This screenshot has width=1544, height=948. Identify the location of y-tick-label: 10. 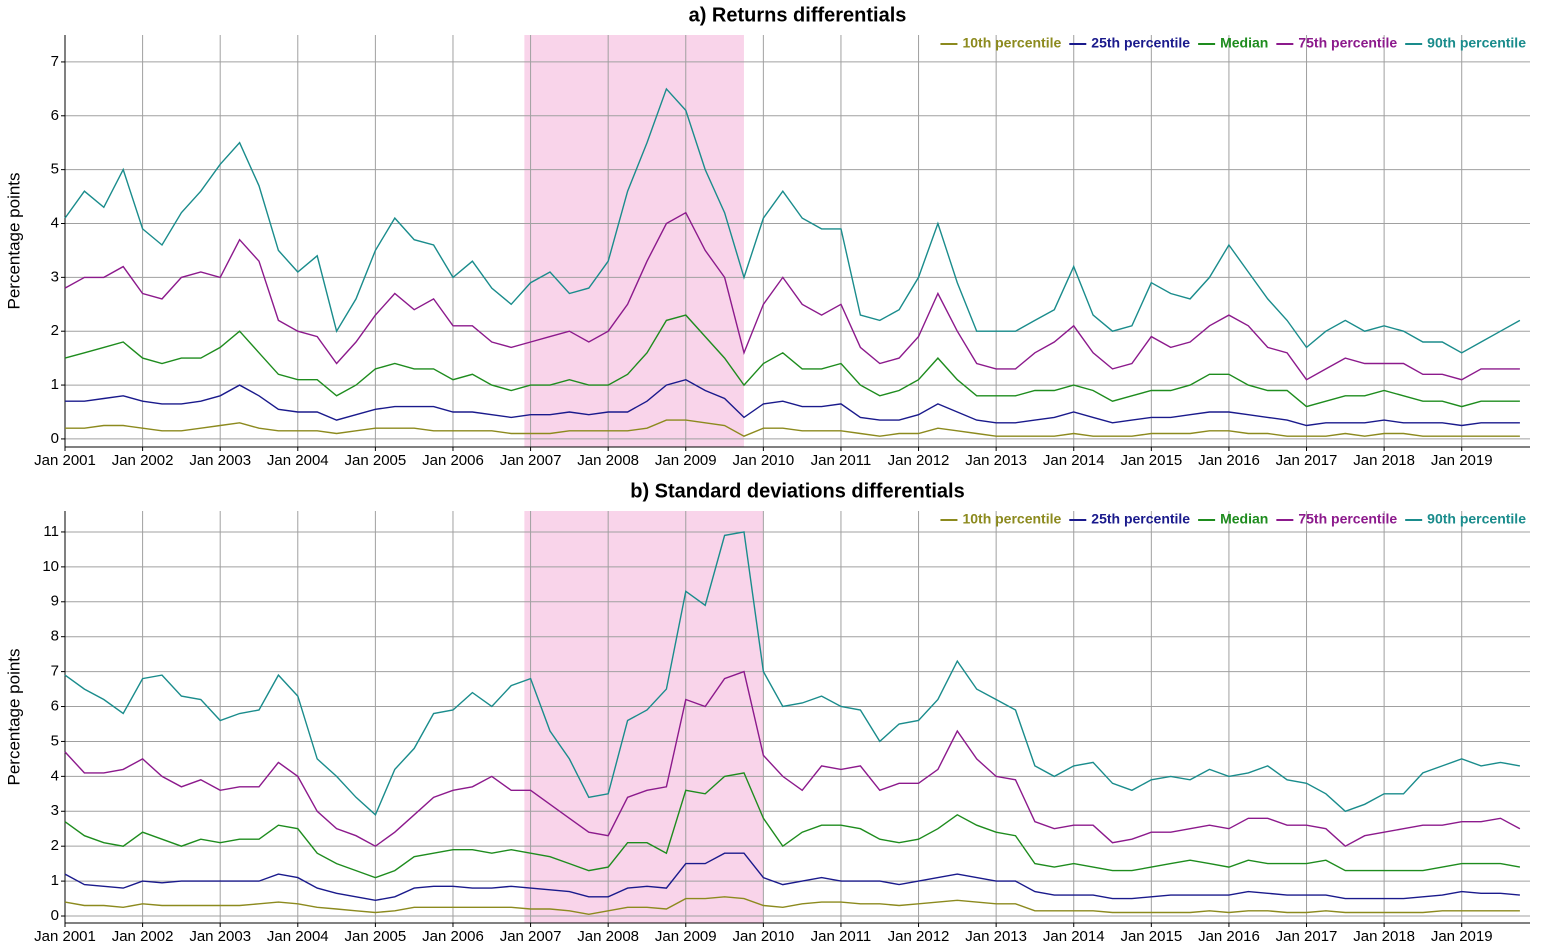
(50, 566).